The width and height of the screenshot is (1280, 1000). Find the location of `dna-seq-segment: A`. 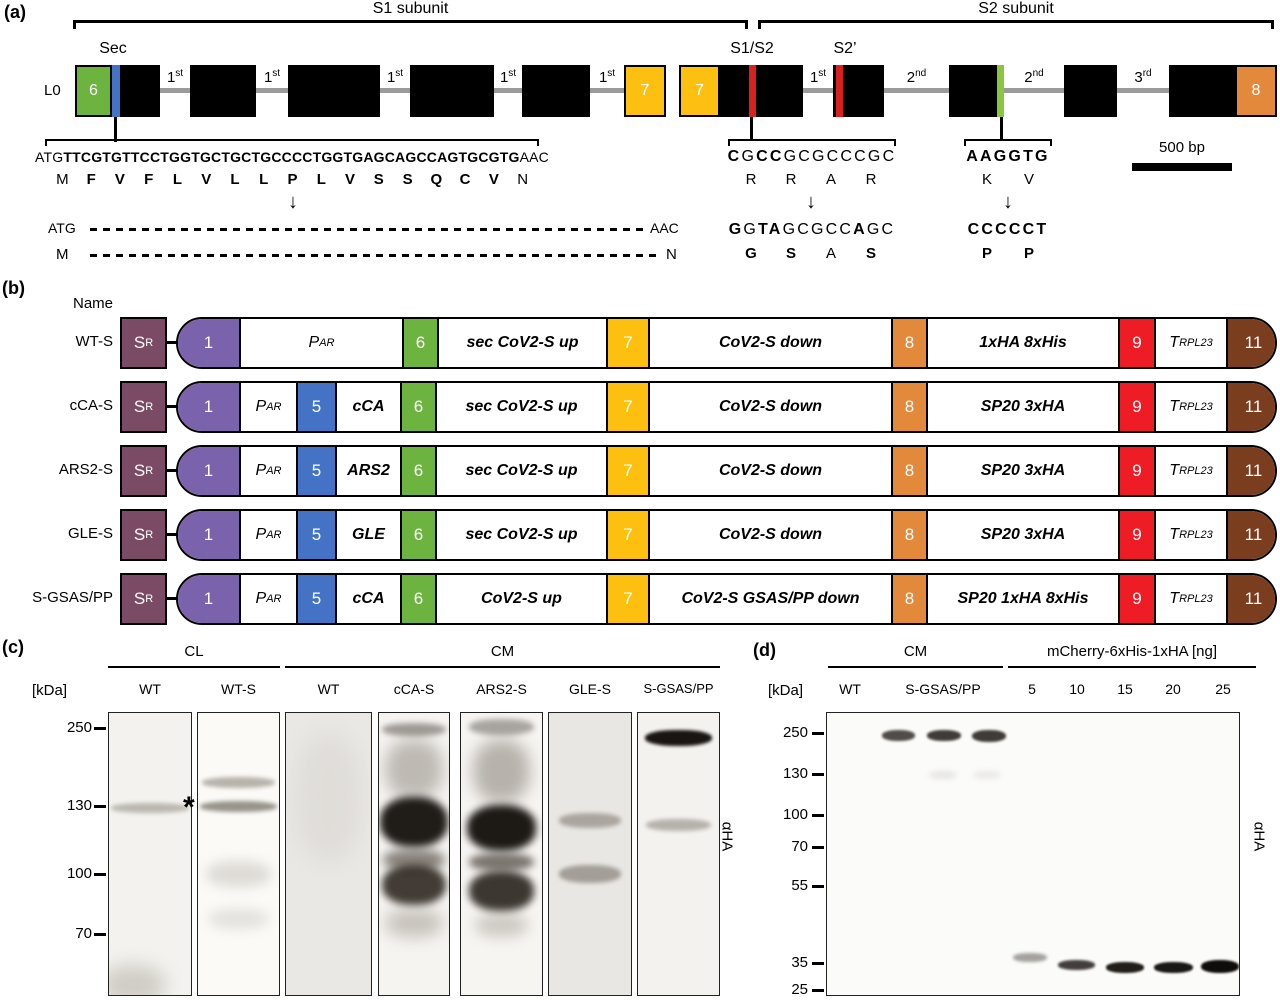

dna-seq-segment: A is located at coordinates (860, 229).